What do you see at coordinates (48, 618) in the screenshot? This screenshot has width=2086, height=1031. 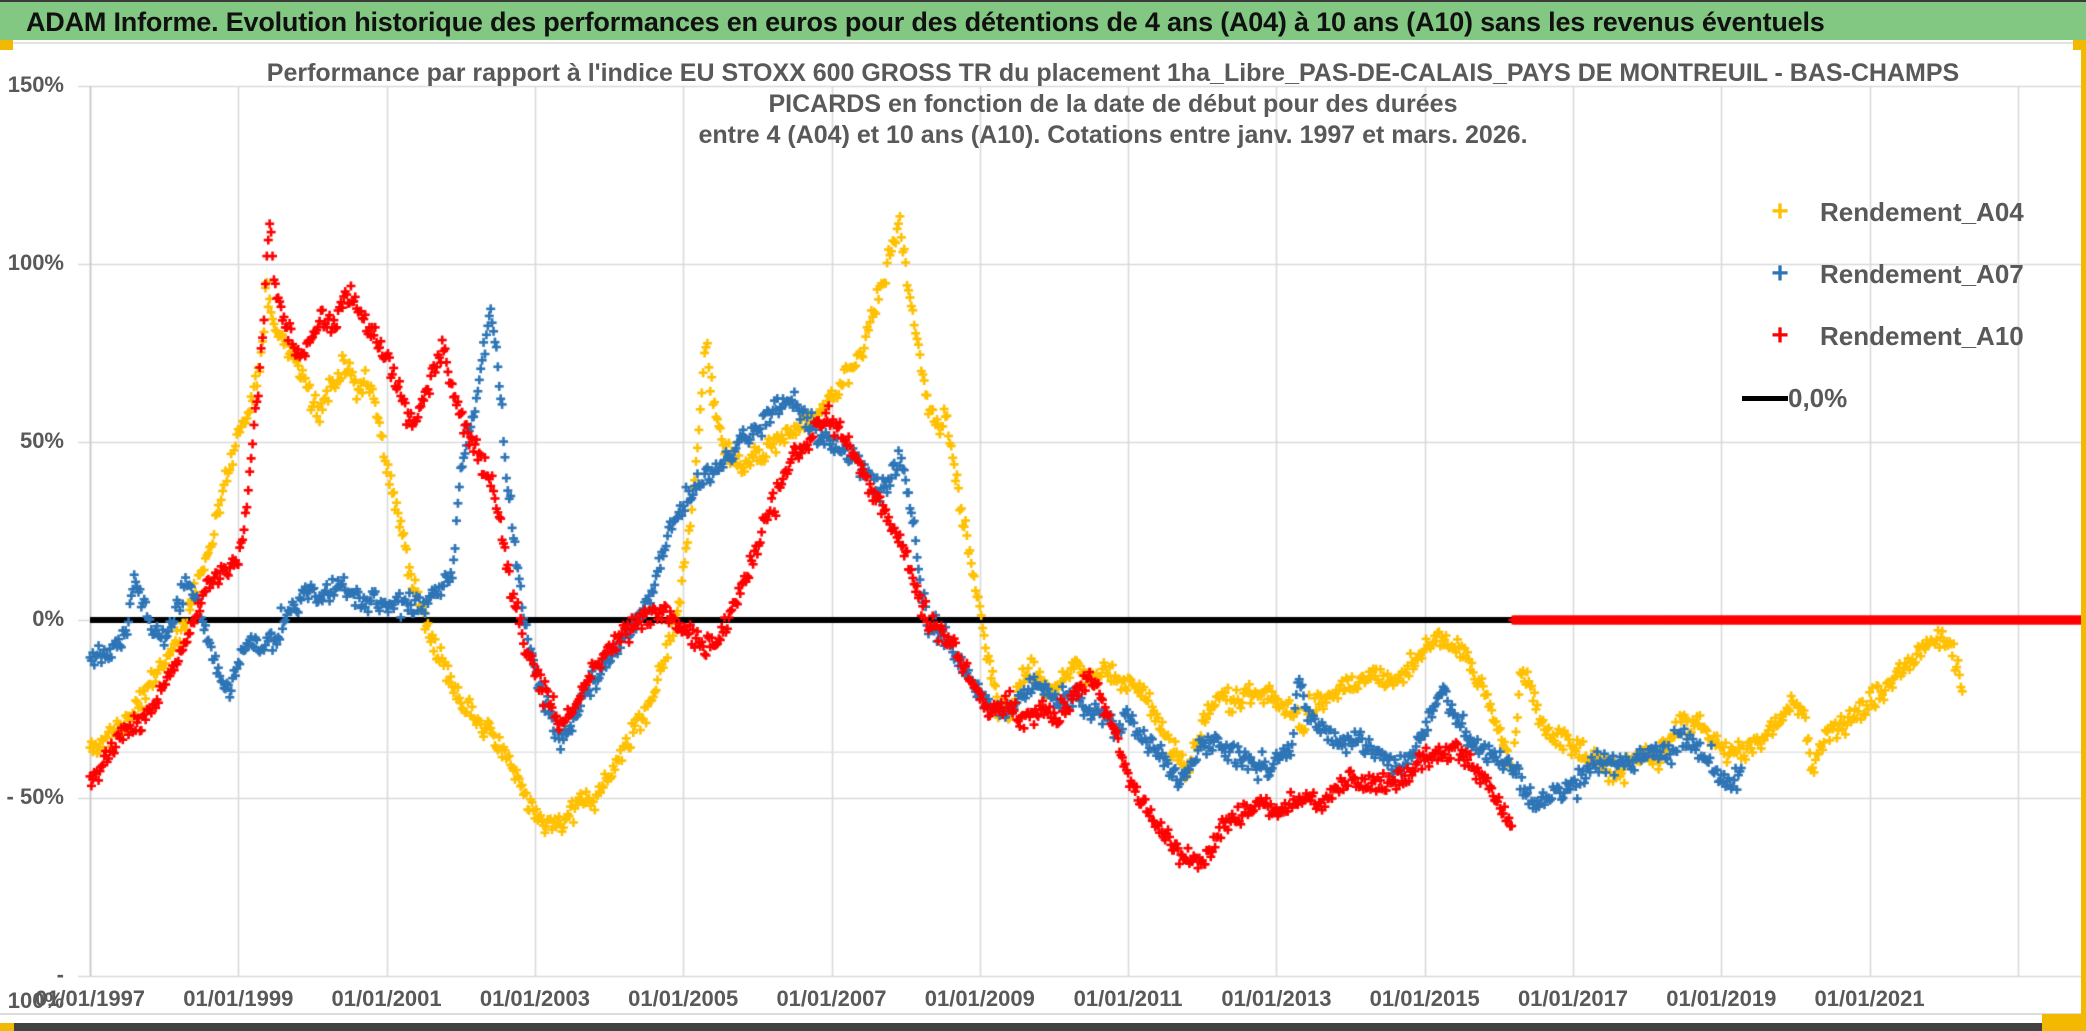 I see `y-tick-label: 0%` at bounding box center [48, 618].